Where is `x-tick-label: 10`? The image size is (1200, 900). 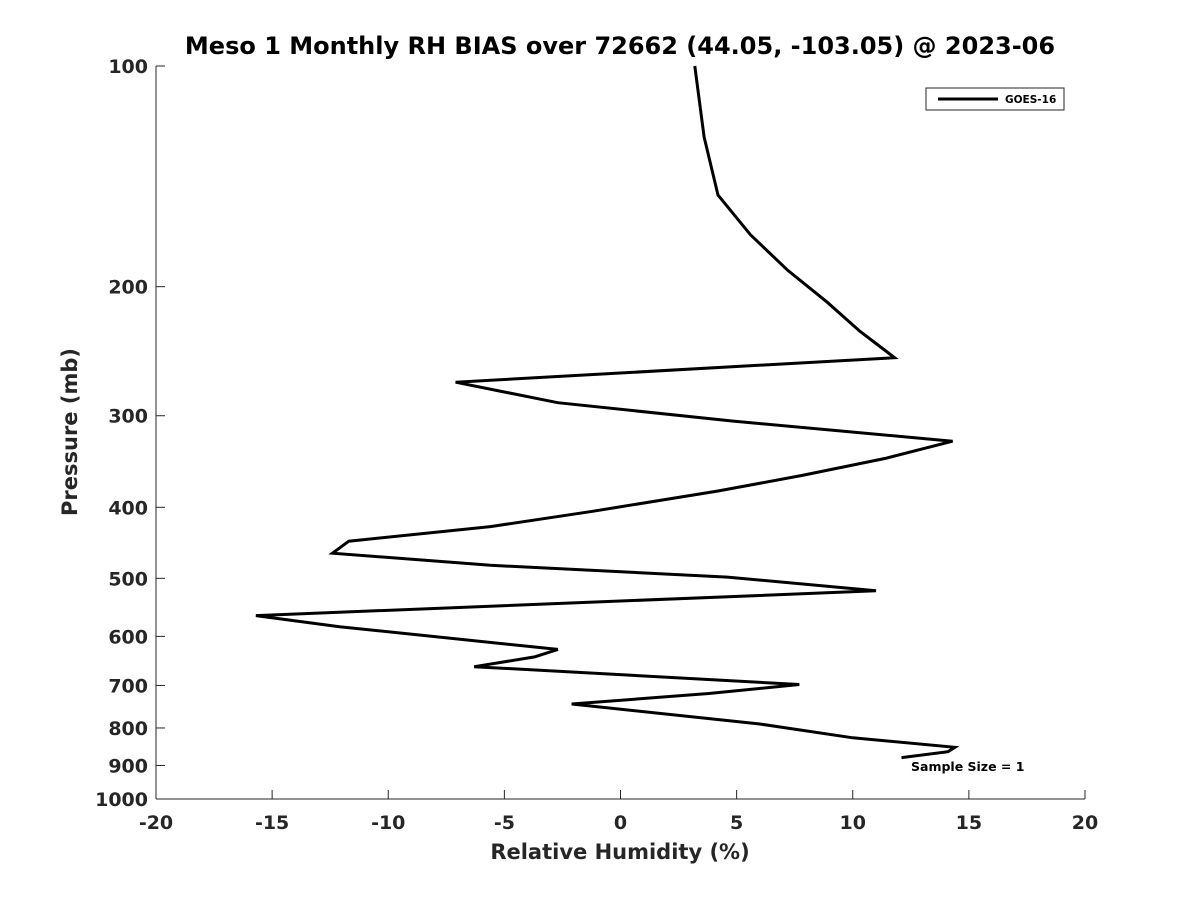
x-tick-label: 10 is located at coordinates (853, 823).